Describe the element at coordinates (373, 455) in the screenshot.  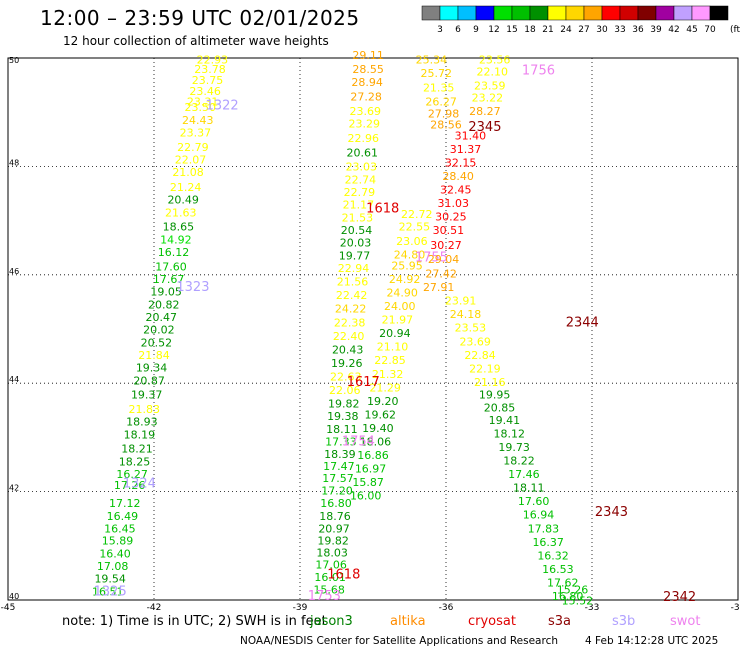
I see `wave-height-point: 16.86` at that location.